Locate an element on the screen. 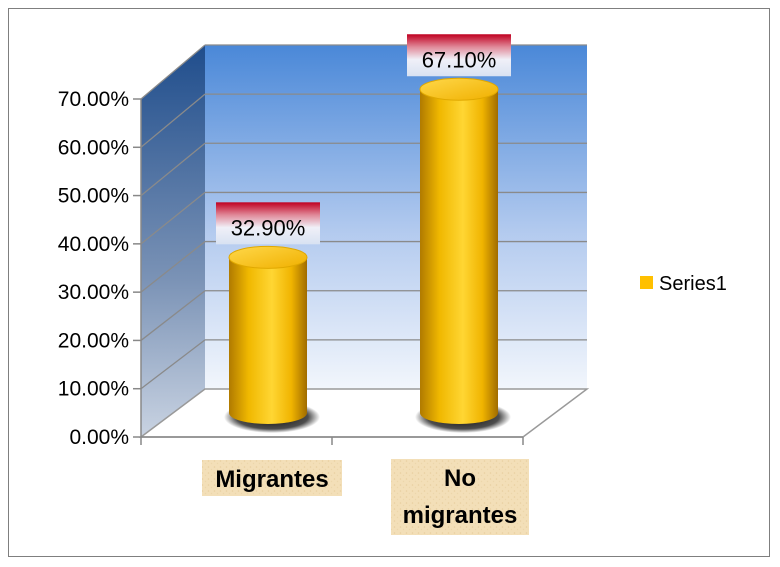 The height and width of the screenshot is (567, 780). category-label: migrantes is located at coordinates (460, 515).